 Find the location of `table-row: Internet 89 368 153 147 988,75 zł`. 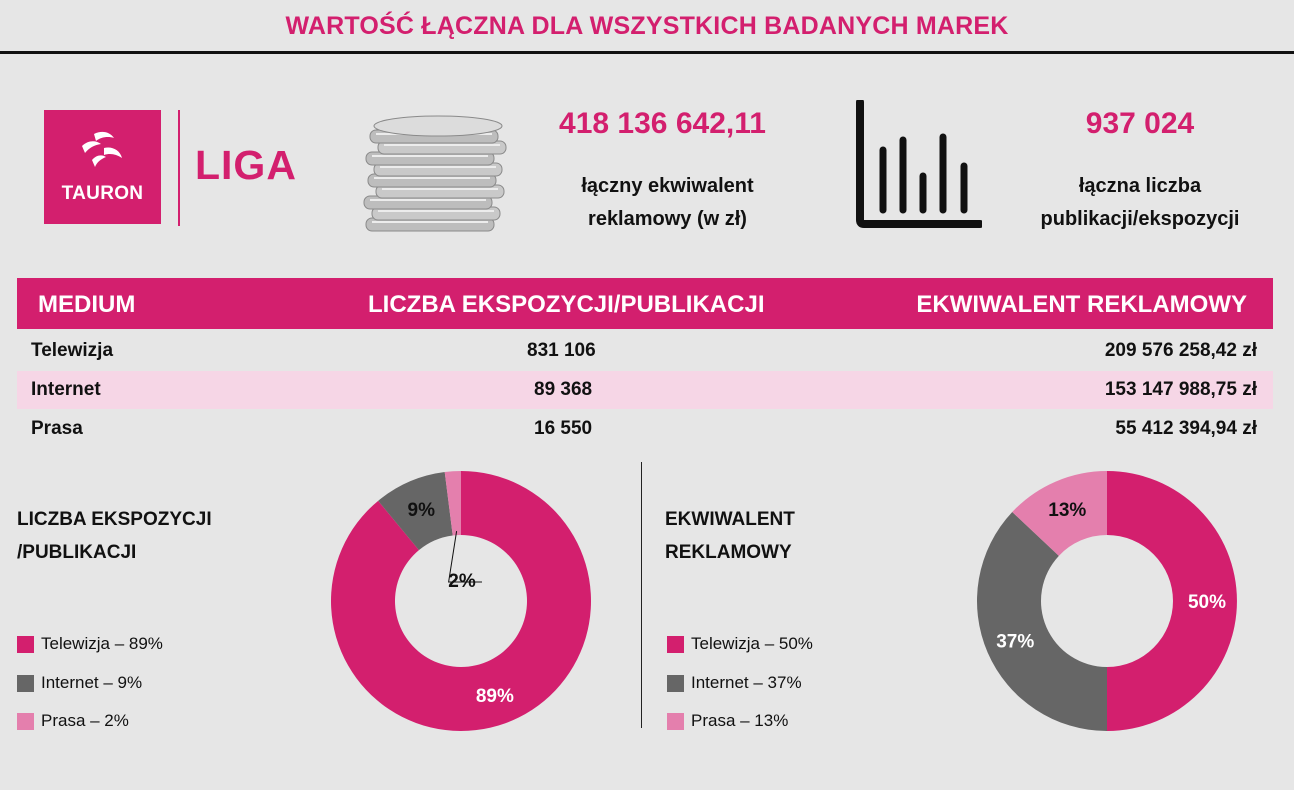

table-row: Internet 89 368 153 147 988,75 zł is located at coordinates (645, 390).